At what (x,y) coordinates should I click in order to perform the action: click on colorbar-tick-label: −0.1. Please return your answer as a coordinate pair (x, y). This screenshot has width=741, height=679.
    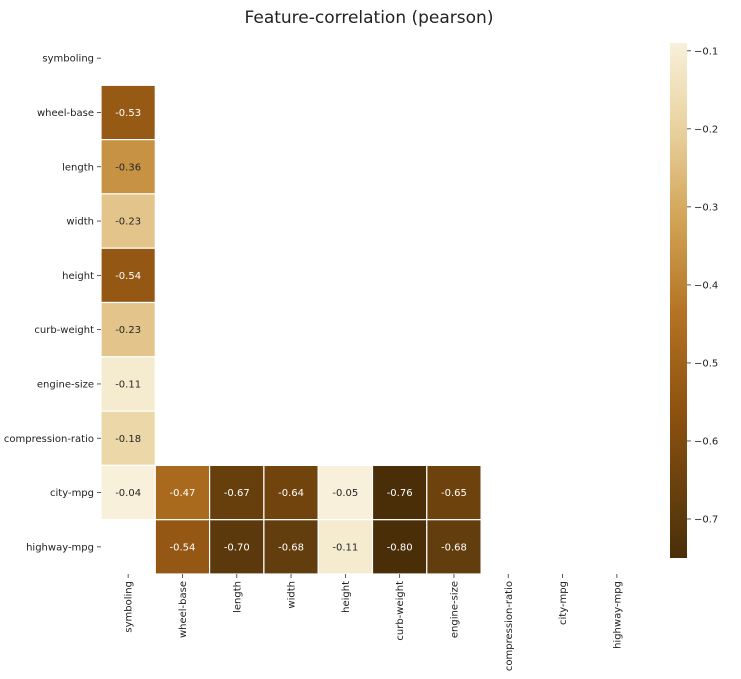
    Looking at the image, I should click on (706, 51).